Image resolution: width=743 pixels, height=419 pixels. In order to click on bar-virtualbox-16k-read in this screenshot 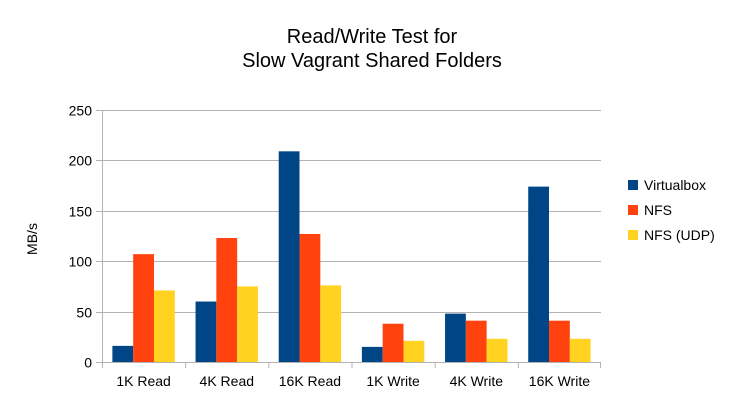, I will do `click(289, 256)`.